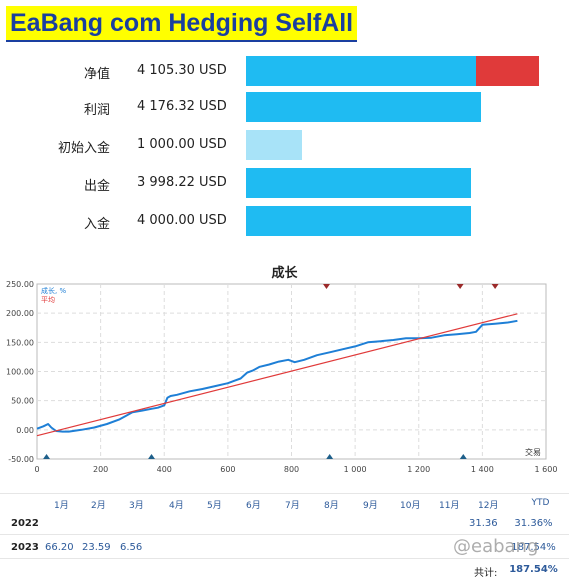  What do you see at coordinates (546, 469) in the screenshot?
I see `x-tick-label: 1 600` at bounding box center [546, 469].